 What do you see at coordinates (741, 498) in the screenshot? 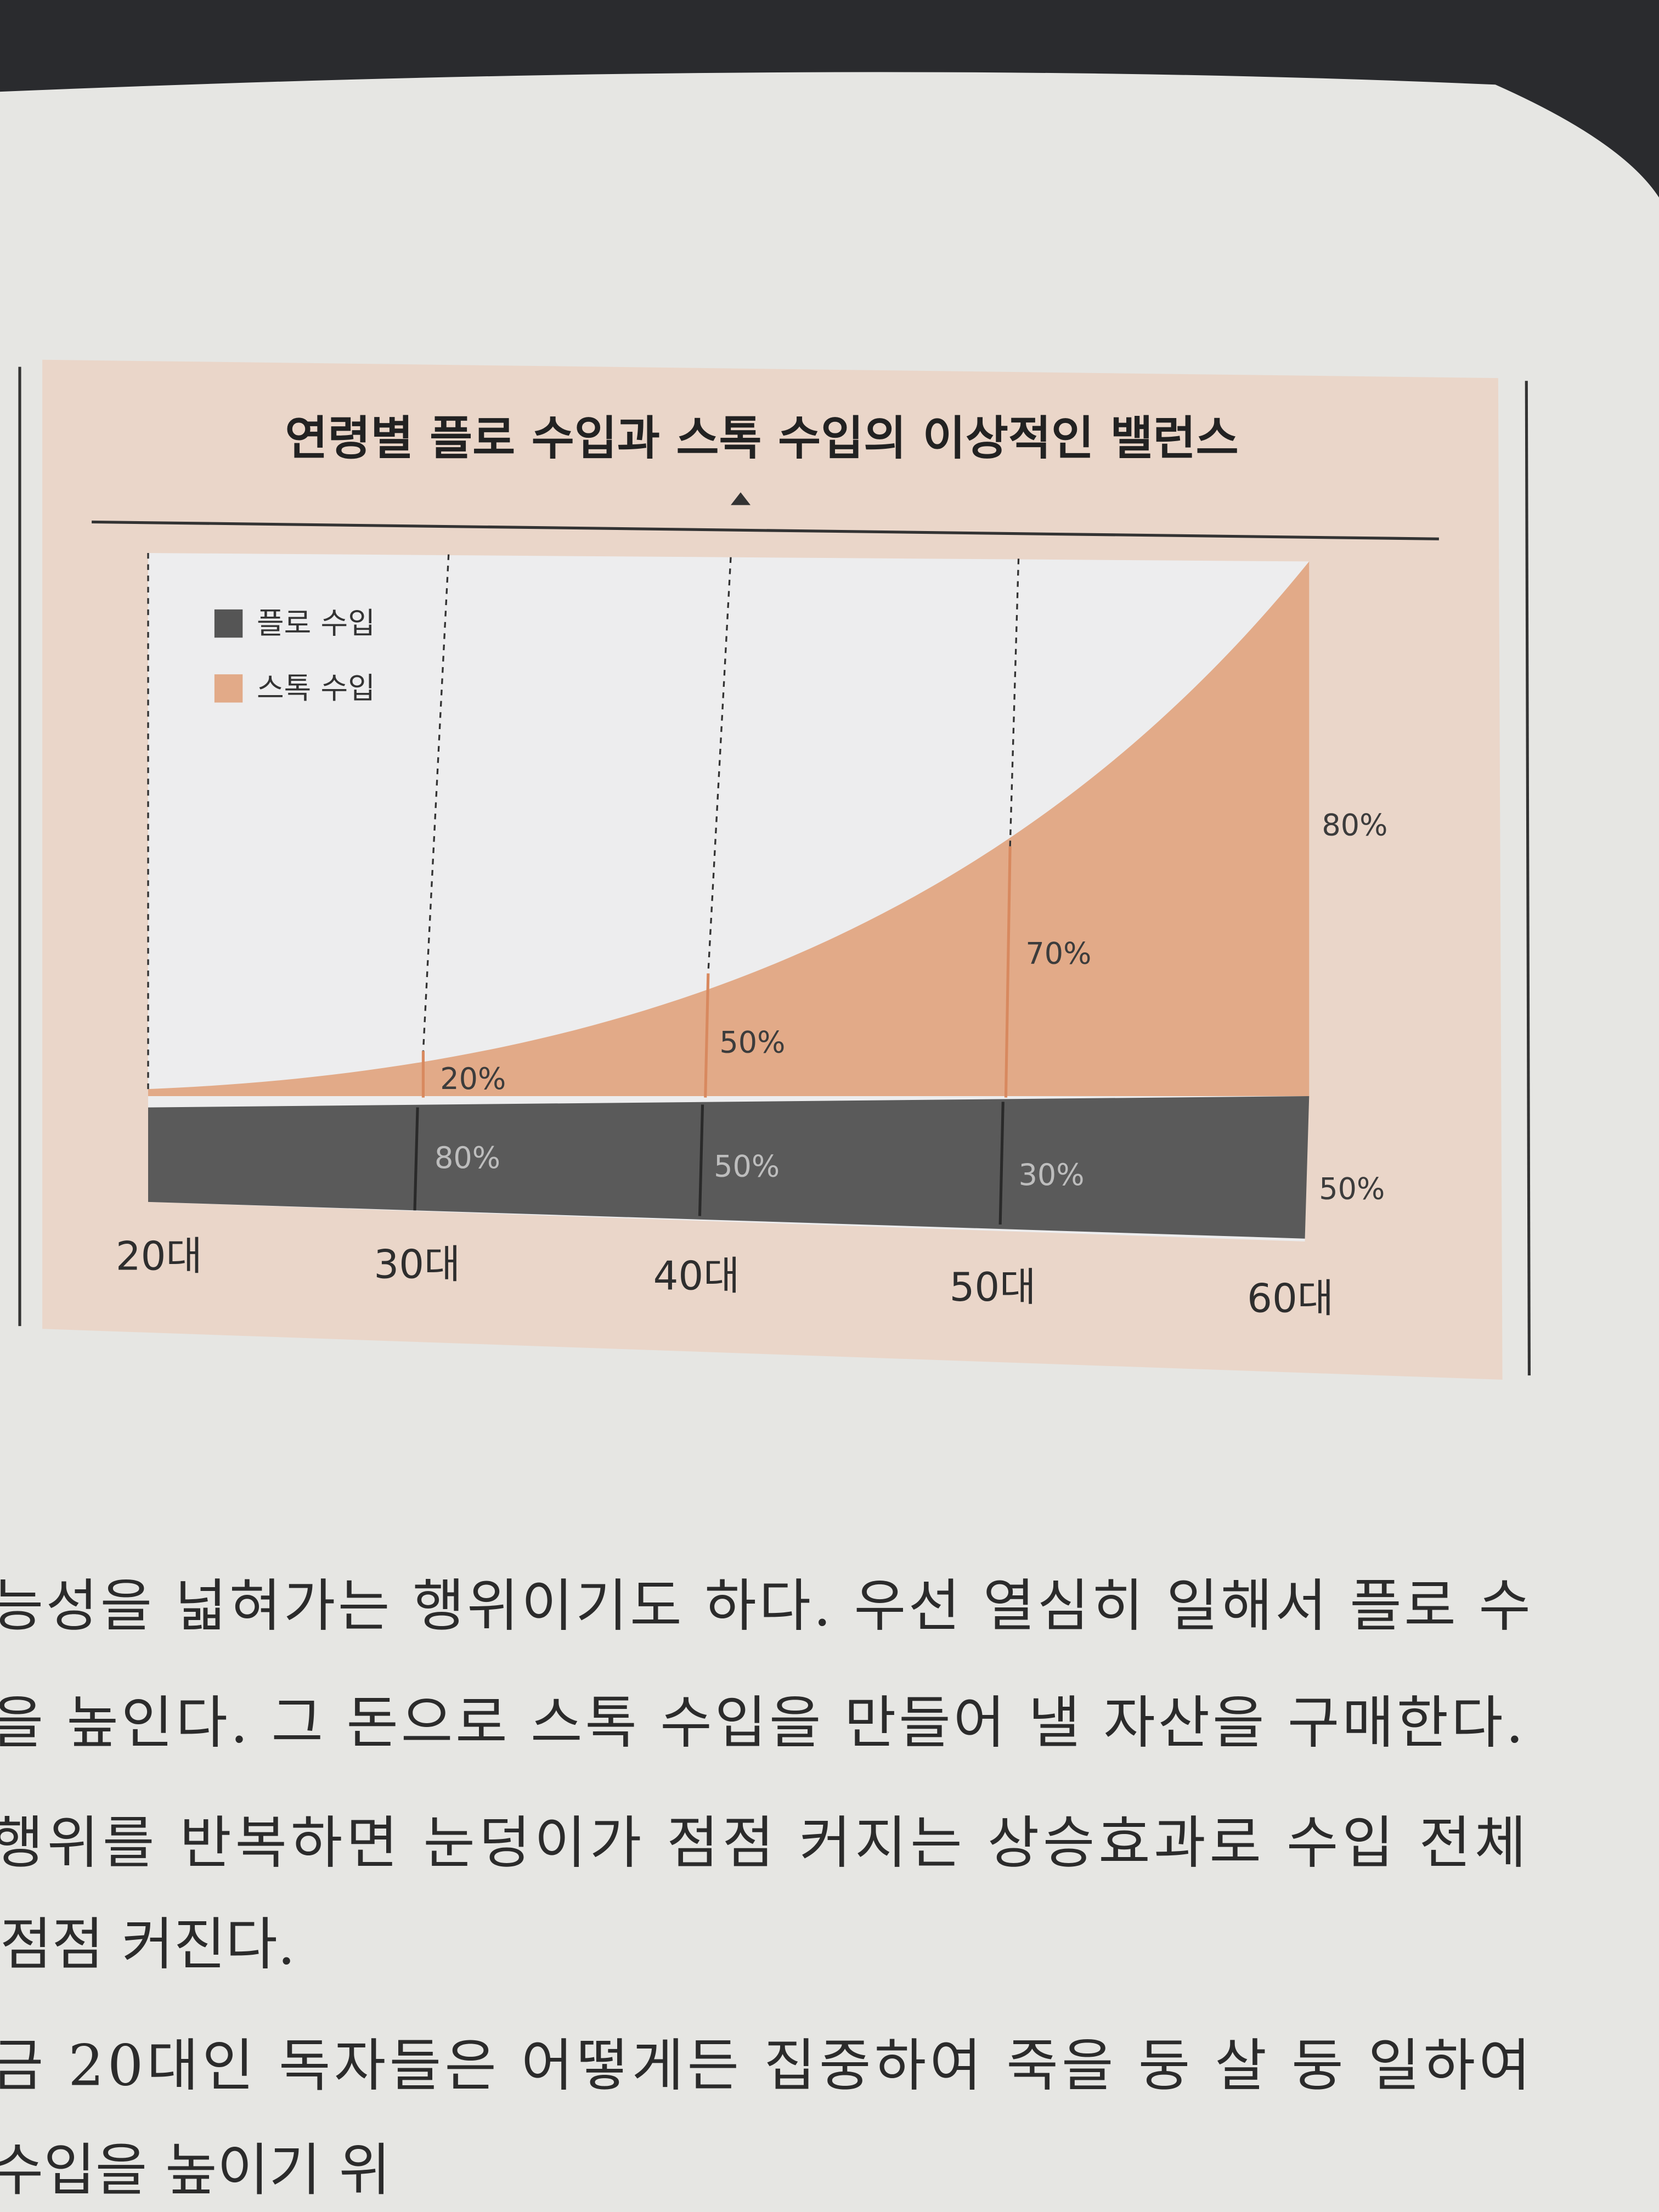
I see `title-pointer` at bounding box center [741, 498].